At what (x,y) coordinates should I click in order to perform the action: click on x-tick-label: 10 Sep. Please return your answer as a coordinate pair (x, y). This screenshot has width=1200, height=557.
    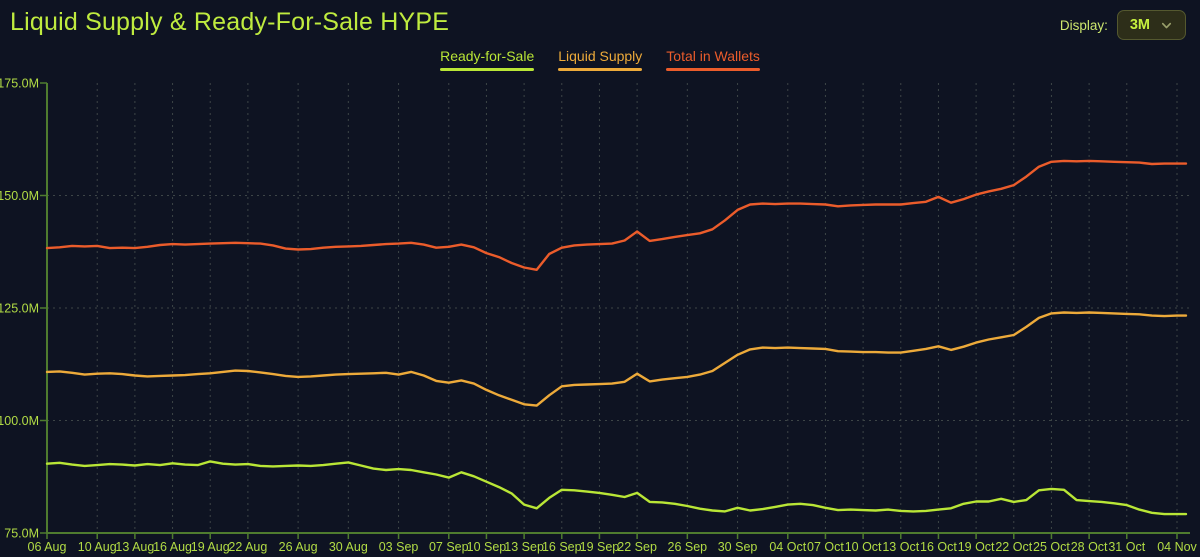
    Looking at the image, I should click on (487, 547).